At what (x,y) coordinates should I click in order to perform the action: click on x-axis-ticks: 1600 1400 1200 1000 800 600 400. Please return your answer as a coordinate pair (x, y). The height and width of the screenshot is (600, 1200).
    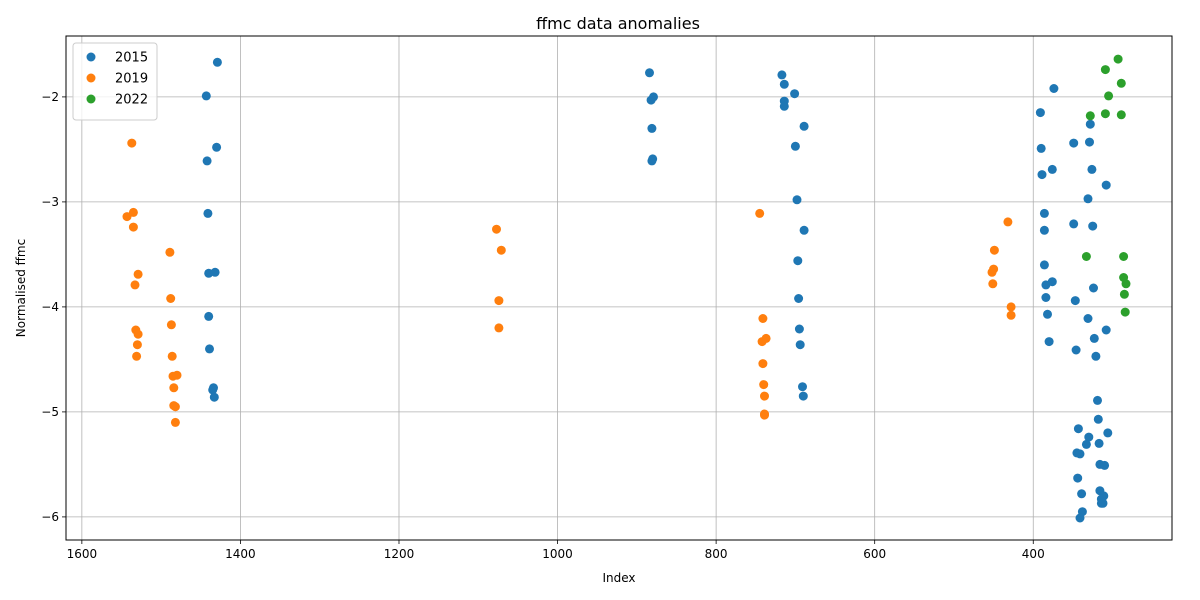
    Looking at the image, I should click on (556, 550).